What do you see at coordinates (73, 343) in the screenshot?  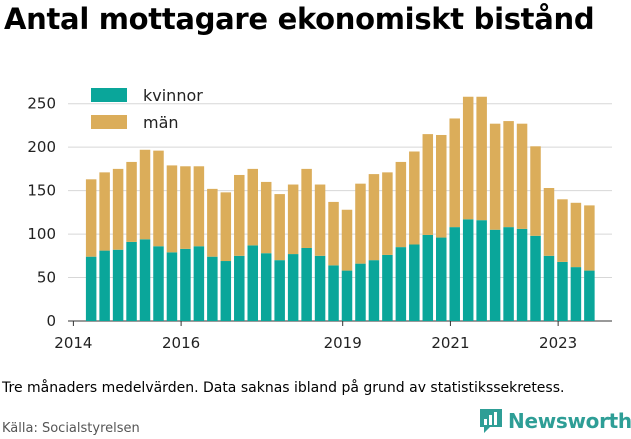 I see `x-tick-label: 2014` at bounding box center [73, 343].